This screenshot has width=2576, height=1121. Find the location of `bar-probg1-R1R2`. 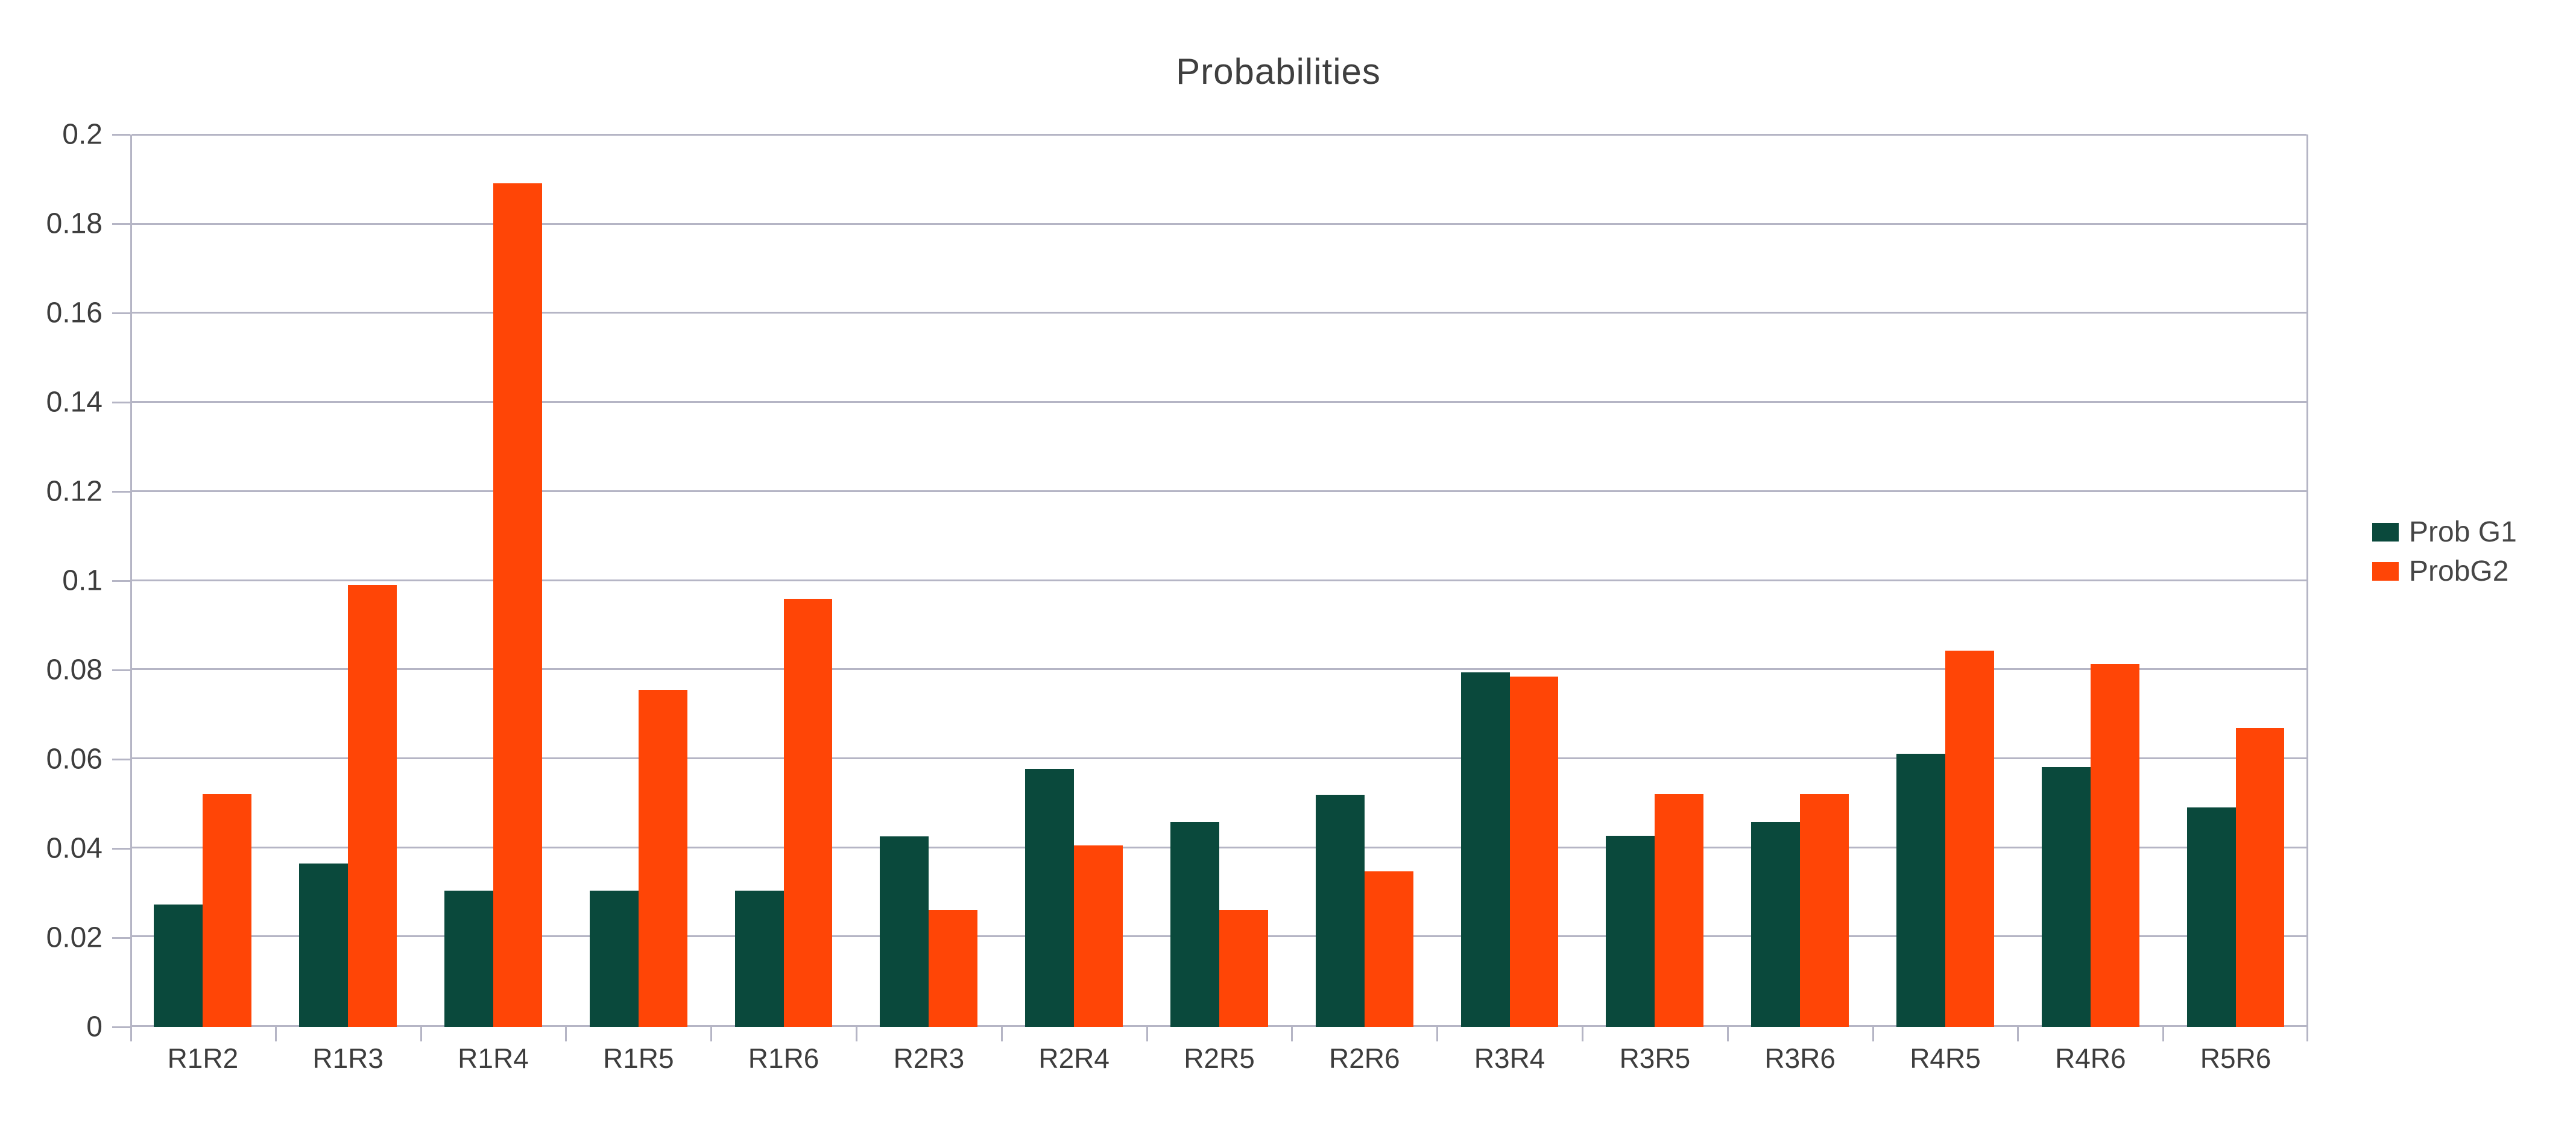

bar-probg1-R1R2 is located at coordinates (178, 966).